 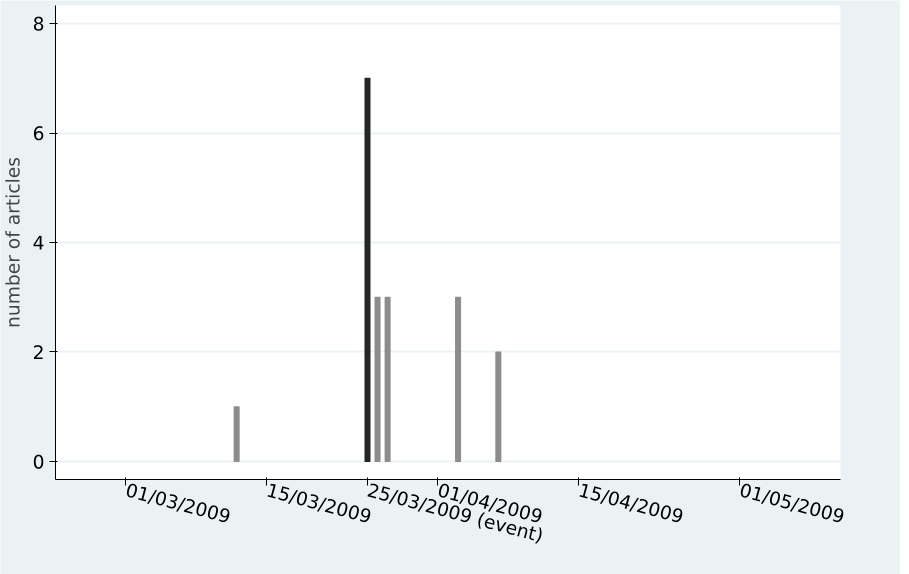 I want to click on y-tick-label: 4, so click(x=38, y=244).